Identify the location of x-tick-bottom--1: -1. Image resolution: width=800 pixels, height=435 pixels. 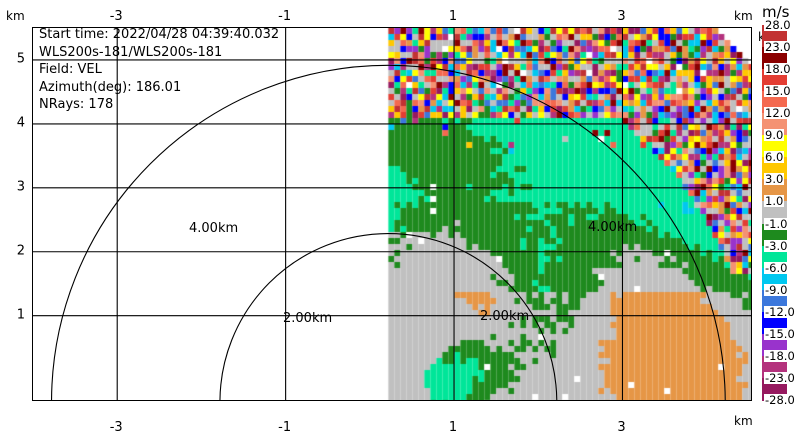
(285, 427).